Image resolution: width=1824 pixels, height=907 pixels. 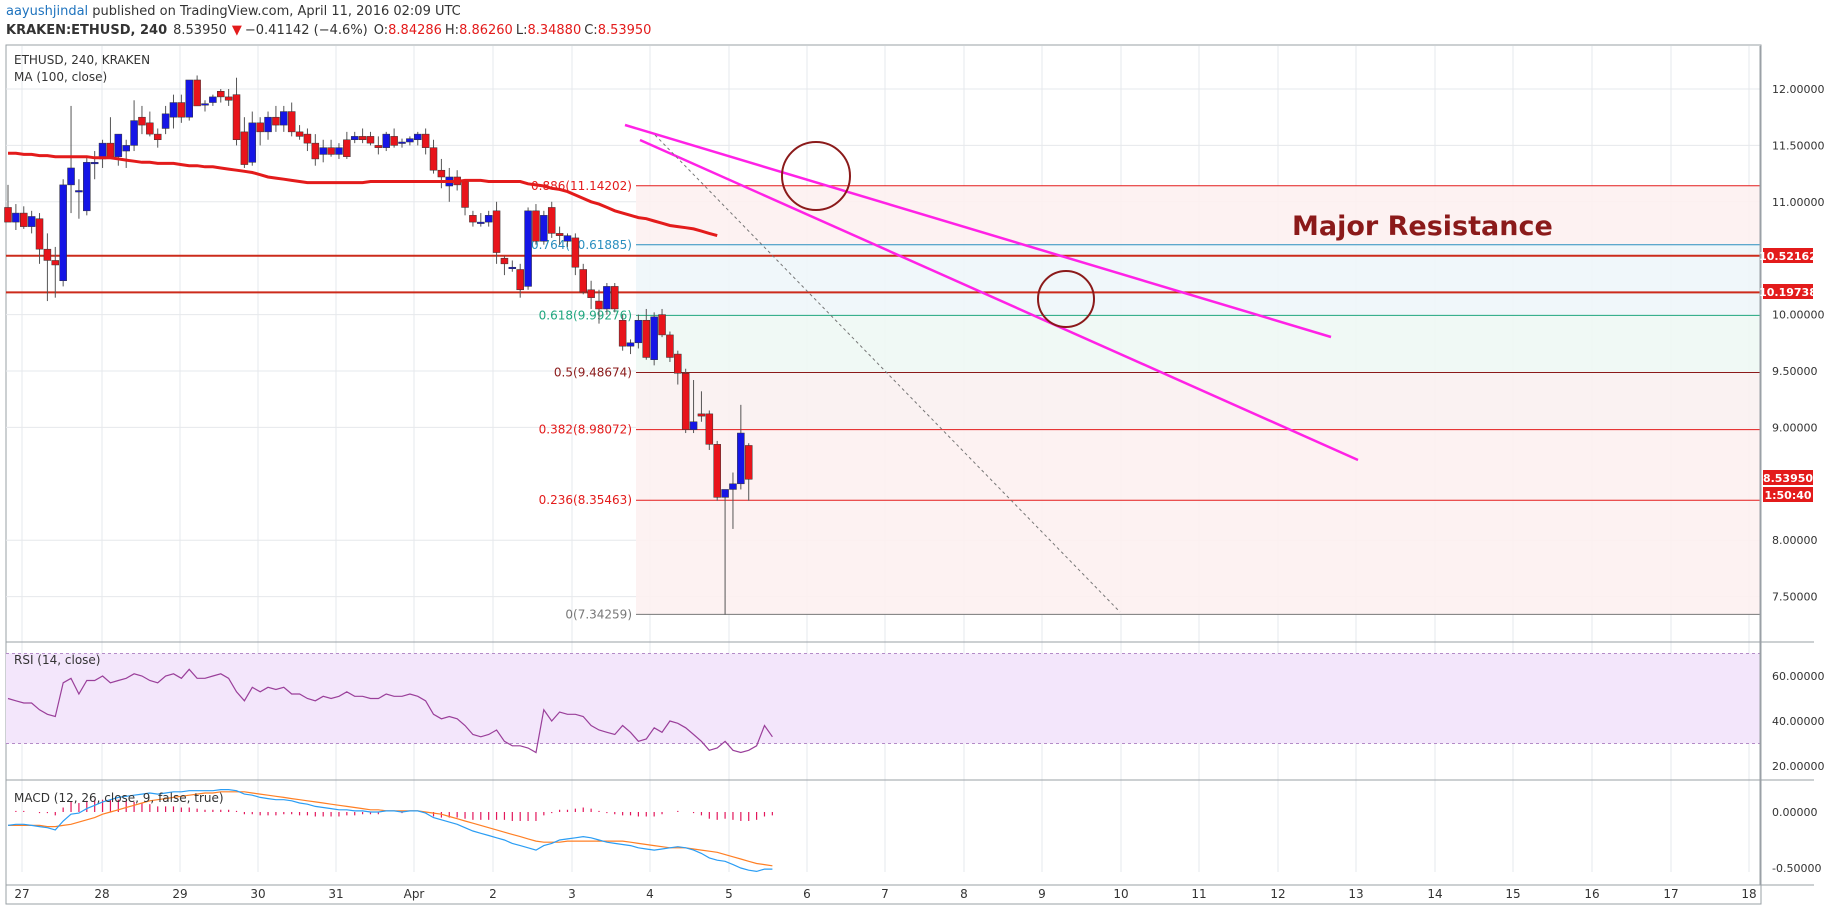 I want to click on symbol-line: KRAKEN:ETHUSD, 240, so click(x=86, y=30).